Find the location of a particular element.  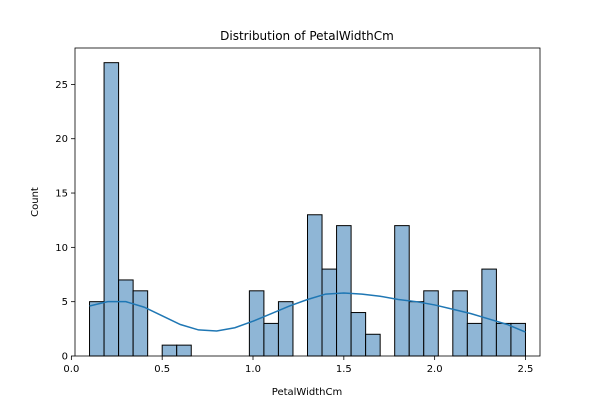

y-axis-ticks: 0 5 10 15 20 25 is located at coordinates (65, 221).